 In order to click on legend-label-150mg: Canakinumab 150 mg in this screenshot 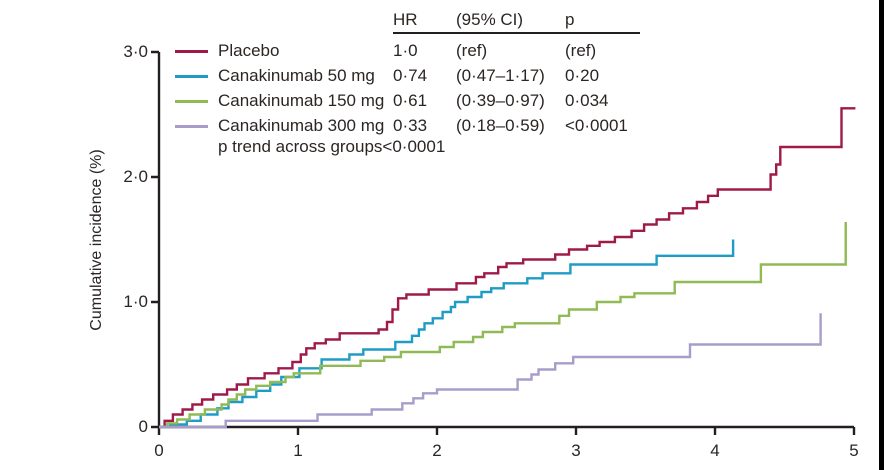, I will do `click(301, 100)`.